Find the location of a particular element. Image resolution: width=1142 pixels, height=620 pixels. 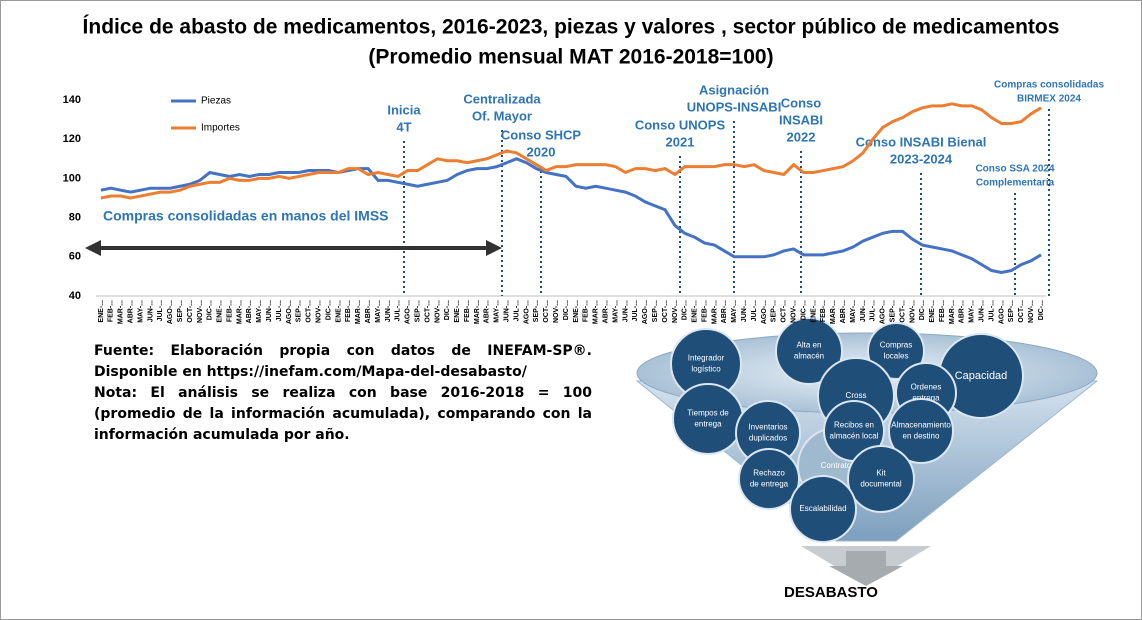

bubble-label: almacén is located at coordinates (809, 356).